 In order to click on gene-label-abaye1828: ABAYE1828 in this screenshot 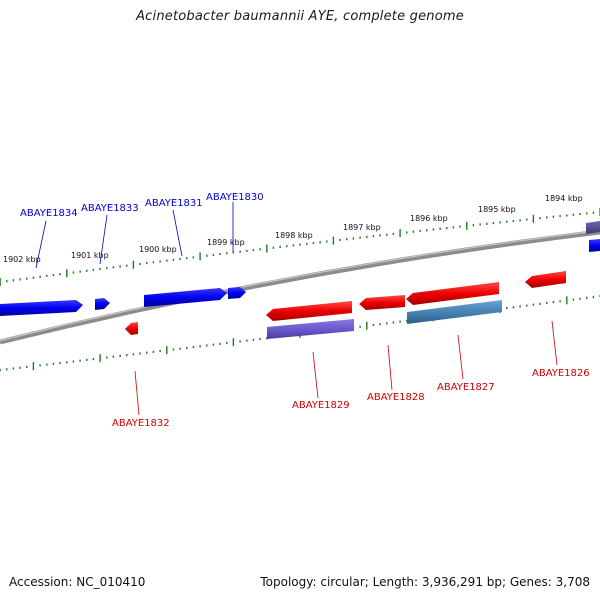, I will do `click(396, 397)`.